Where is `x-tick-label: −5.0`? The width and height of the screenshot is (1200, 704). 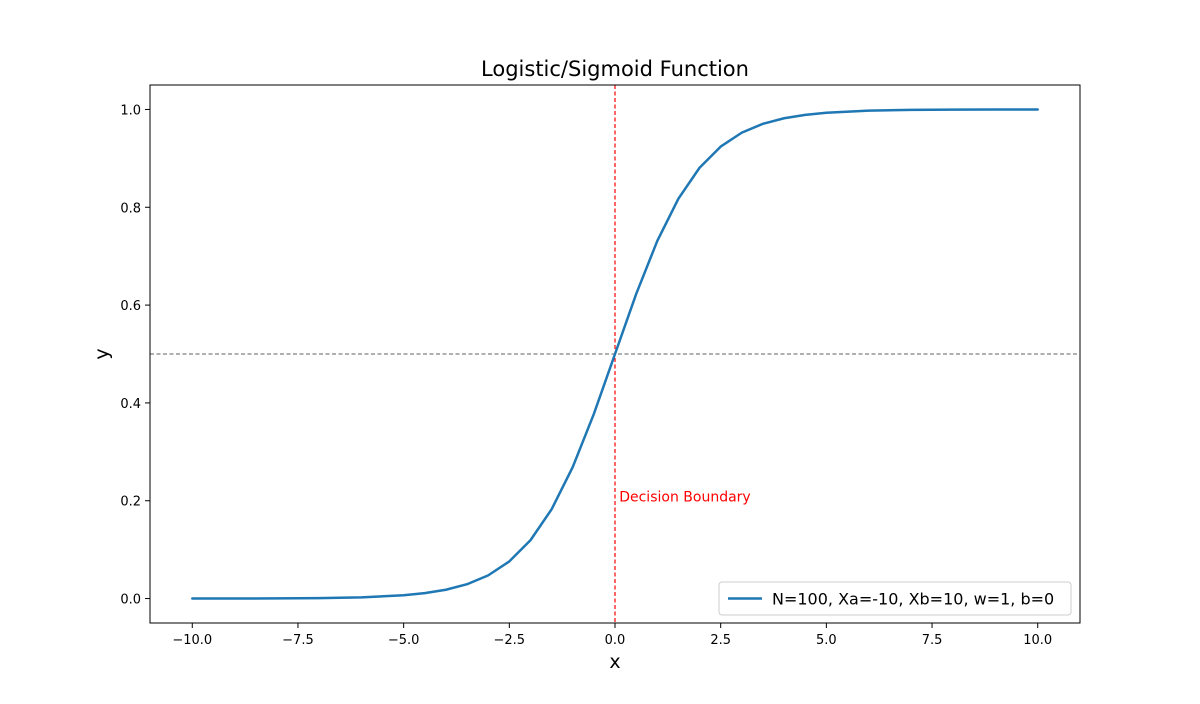 x-tick-label: −5.0 is located at coordinates (404, 640).